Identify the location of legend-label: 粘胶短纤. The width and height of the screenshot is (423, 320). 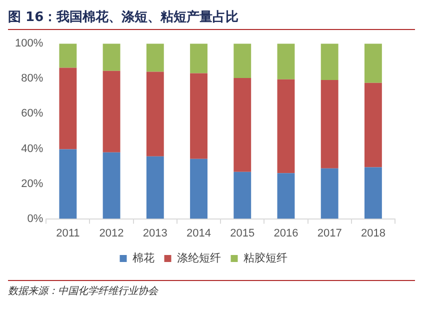
(265, 257).